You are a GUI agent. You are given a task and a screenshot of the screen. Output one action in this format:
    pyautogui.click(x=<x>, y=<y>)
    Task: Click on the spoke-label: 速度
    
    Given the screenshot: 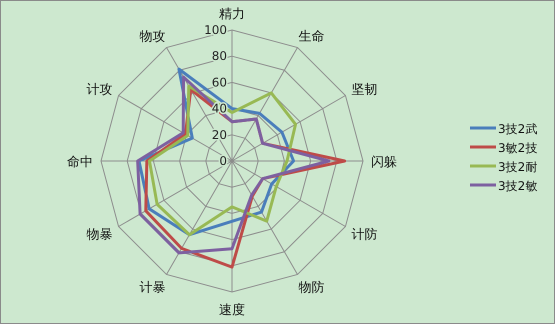 What is the action you would take?
    pyautogui.click(x=232, y=310)
    